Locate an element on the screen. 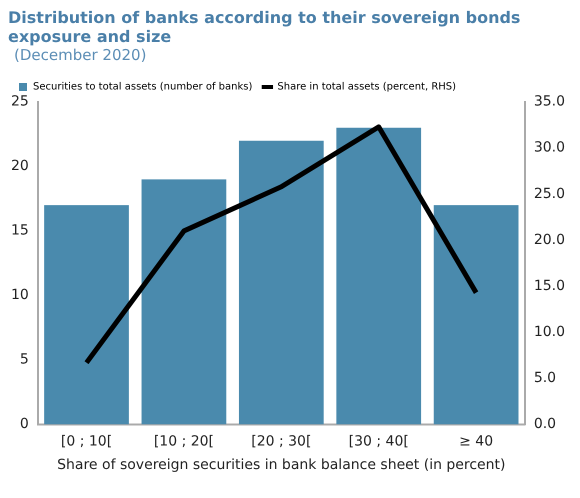  legend-label: Share in total assets (percent, RHS) is located at coordinates (366, 87).